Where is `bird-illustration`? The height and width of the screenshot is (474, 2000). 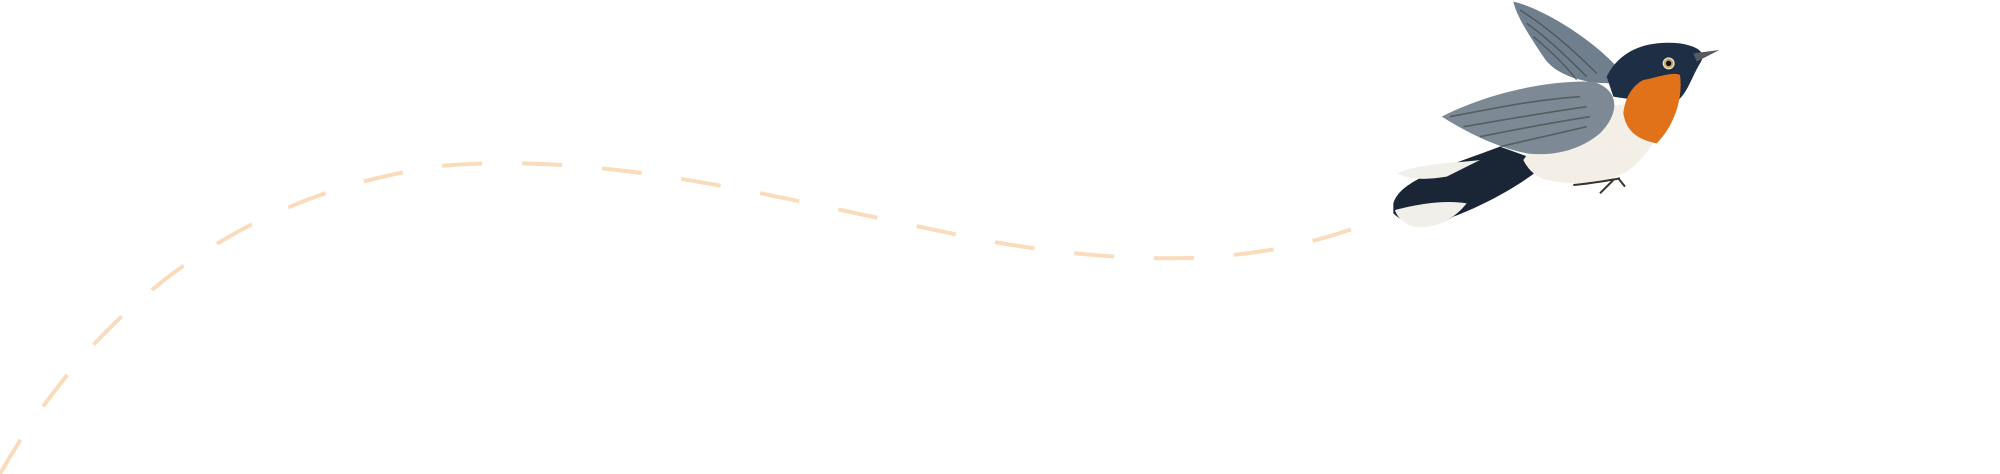
bird-illustration is located at coordinates (1556, 114).